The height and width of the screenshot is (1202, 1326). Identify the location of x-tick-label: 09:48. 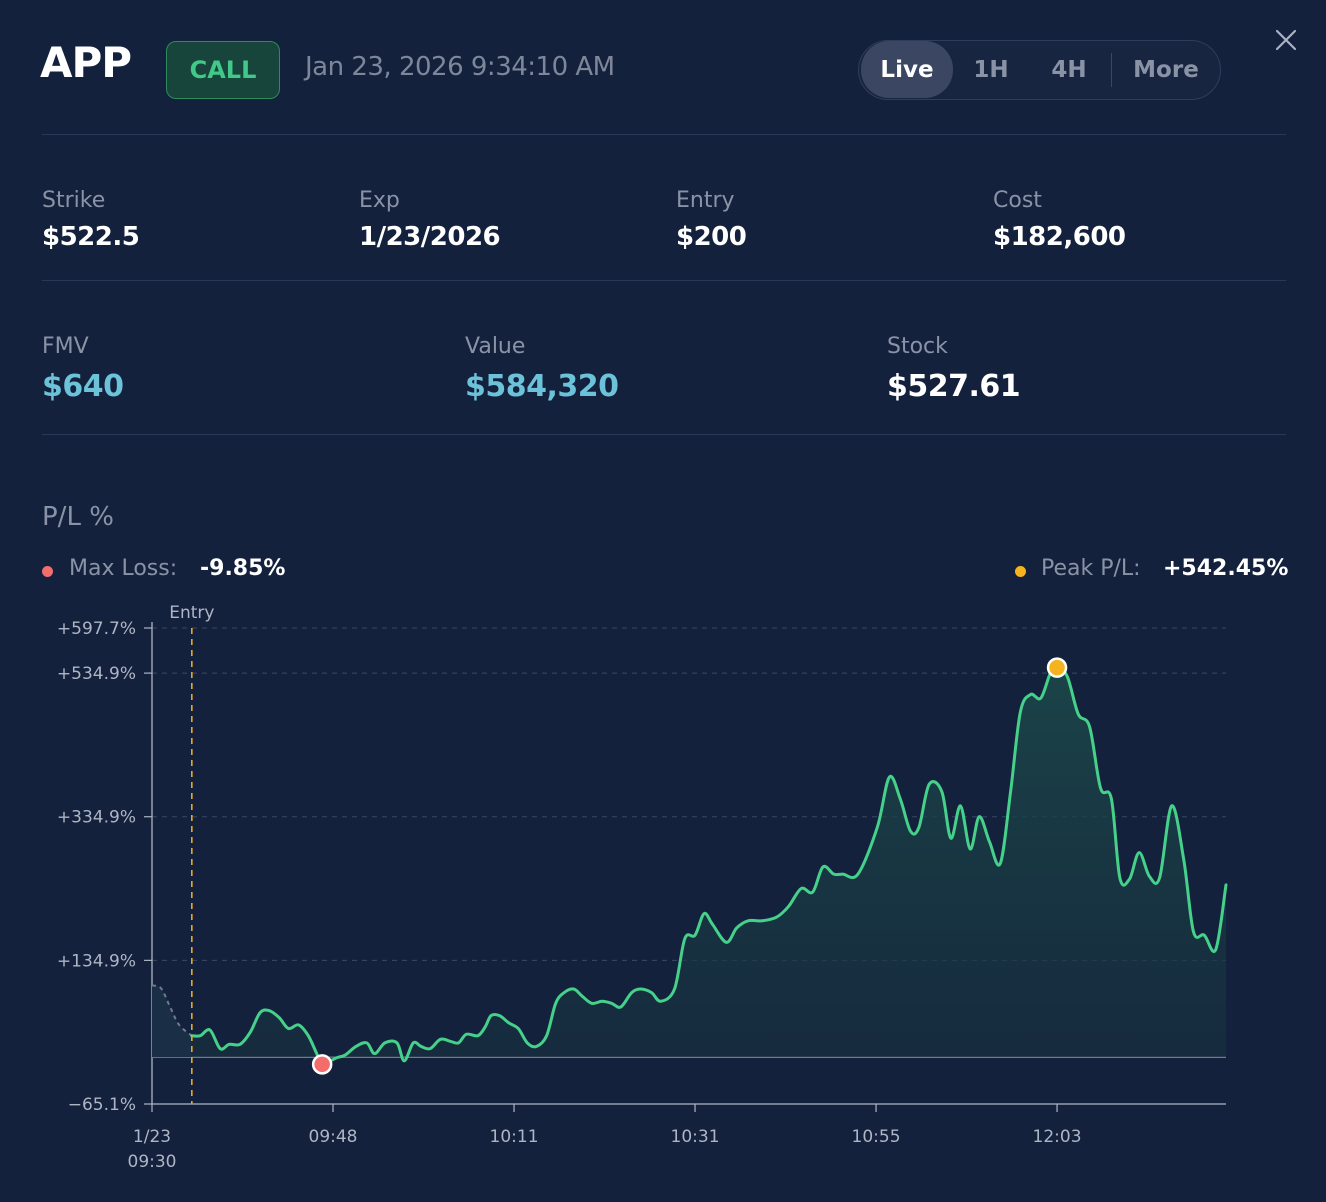
(333, 1137).